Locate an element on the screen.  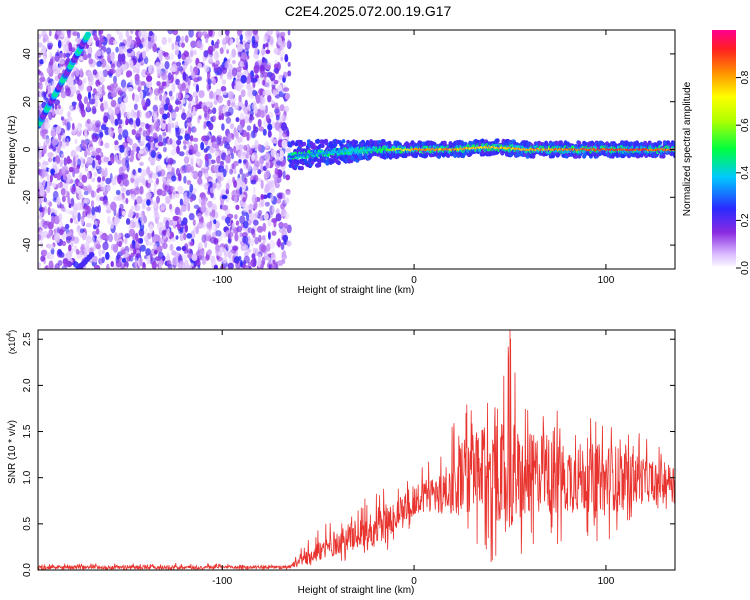
ridge-halo is located at coordinates (318, 141).